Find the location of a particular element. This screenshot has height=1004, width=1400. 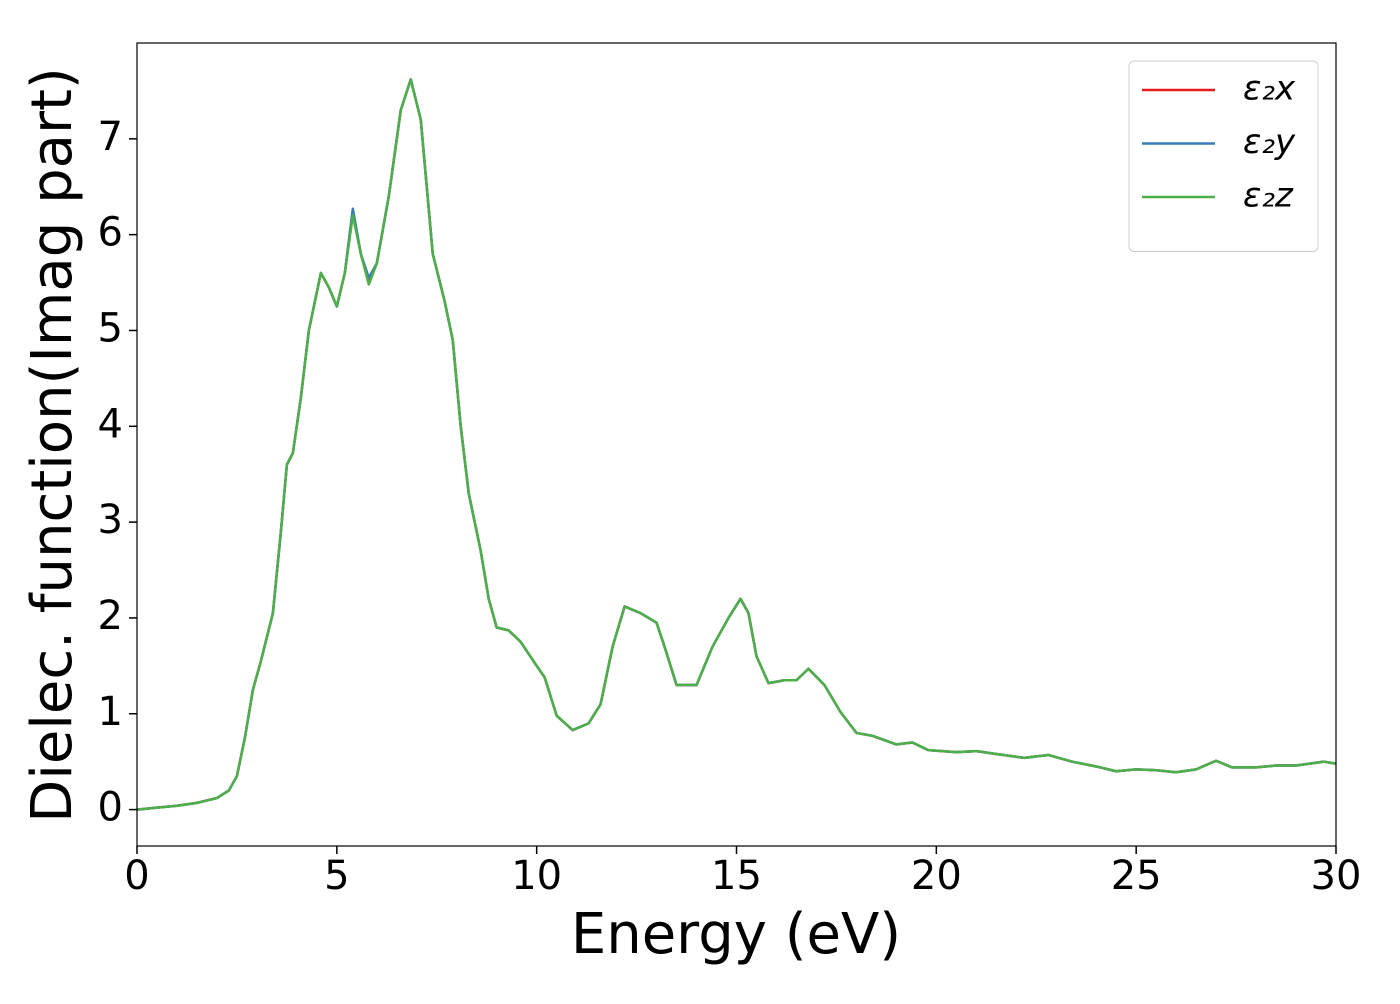

x-axis-label: Energy (eV) is located at coordinates (736, 934).